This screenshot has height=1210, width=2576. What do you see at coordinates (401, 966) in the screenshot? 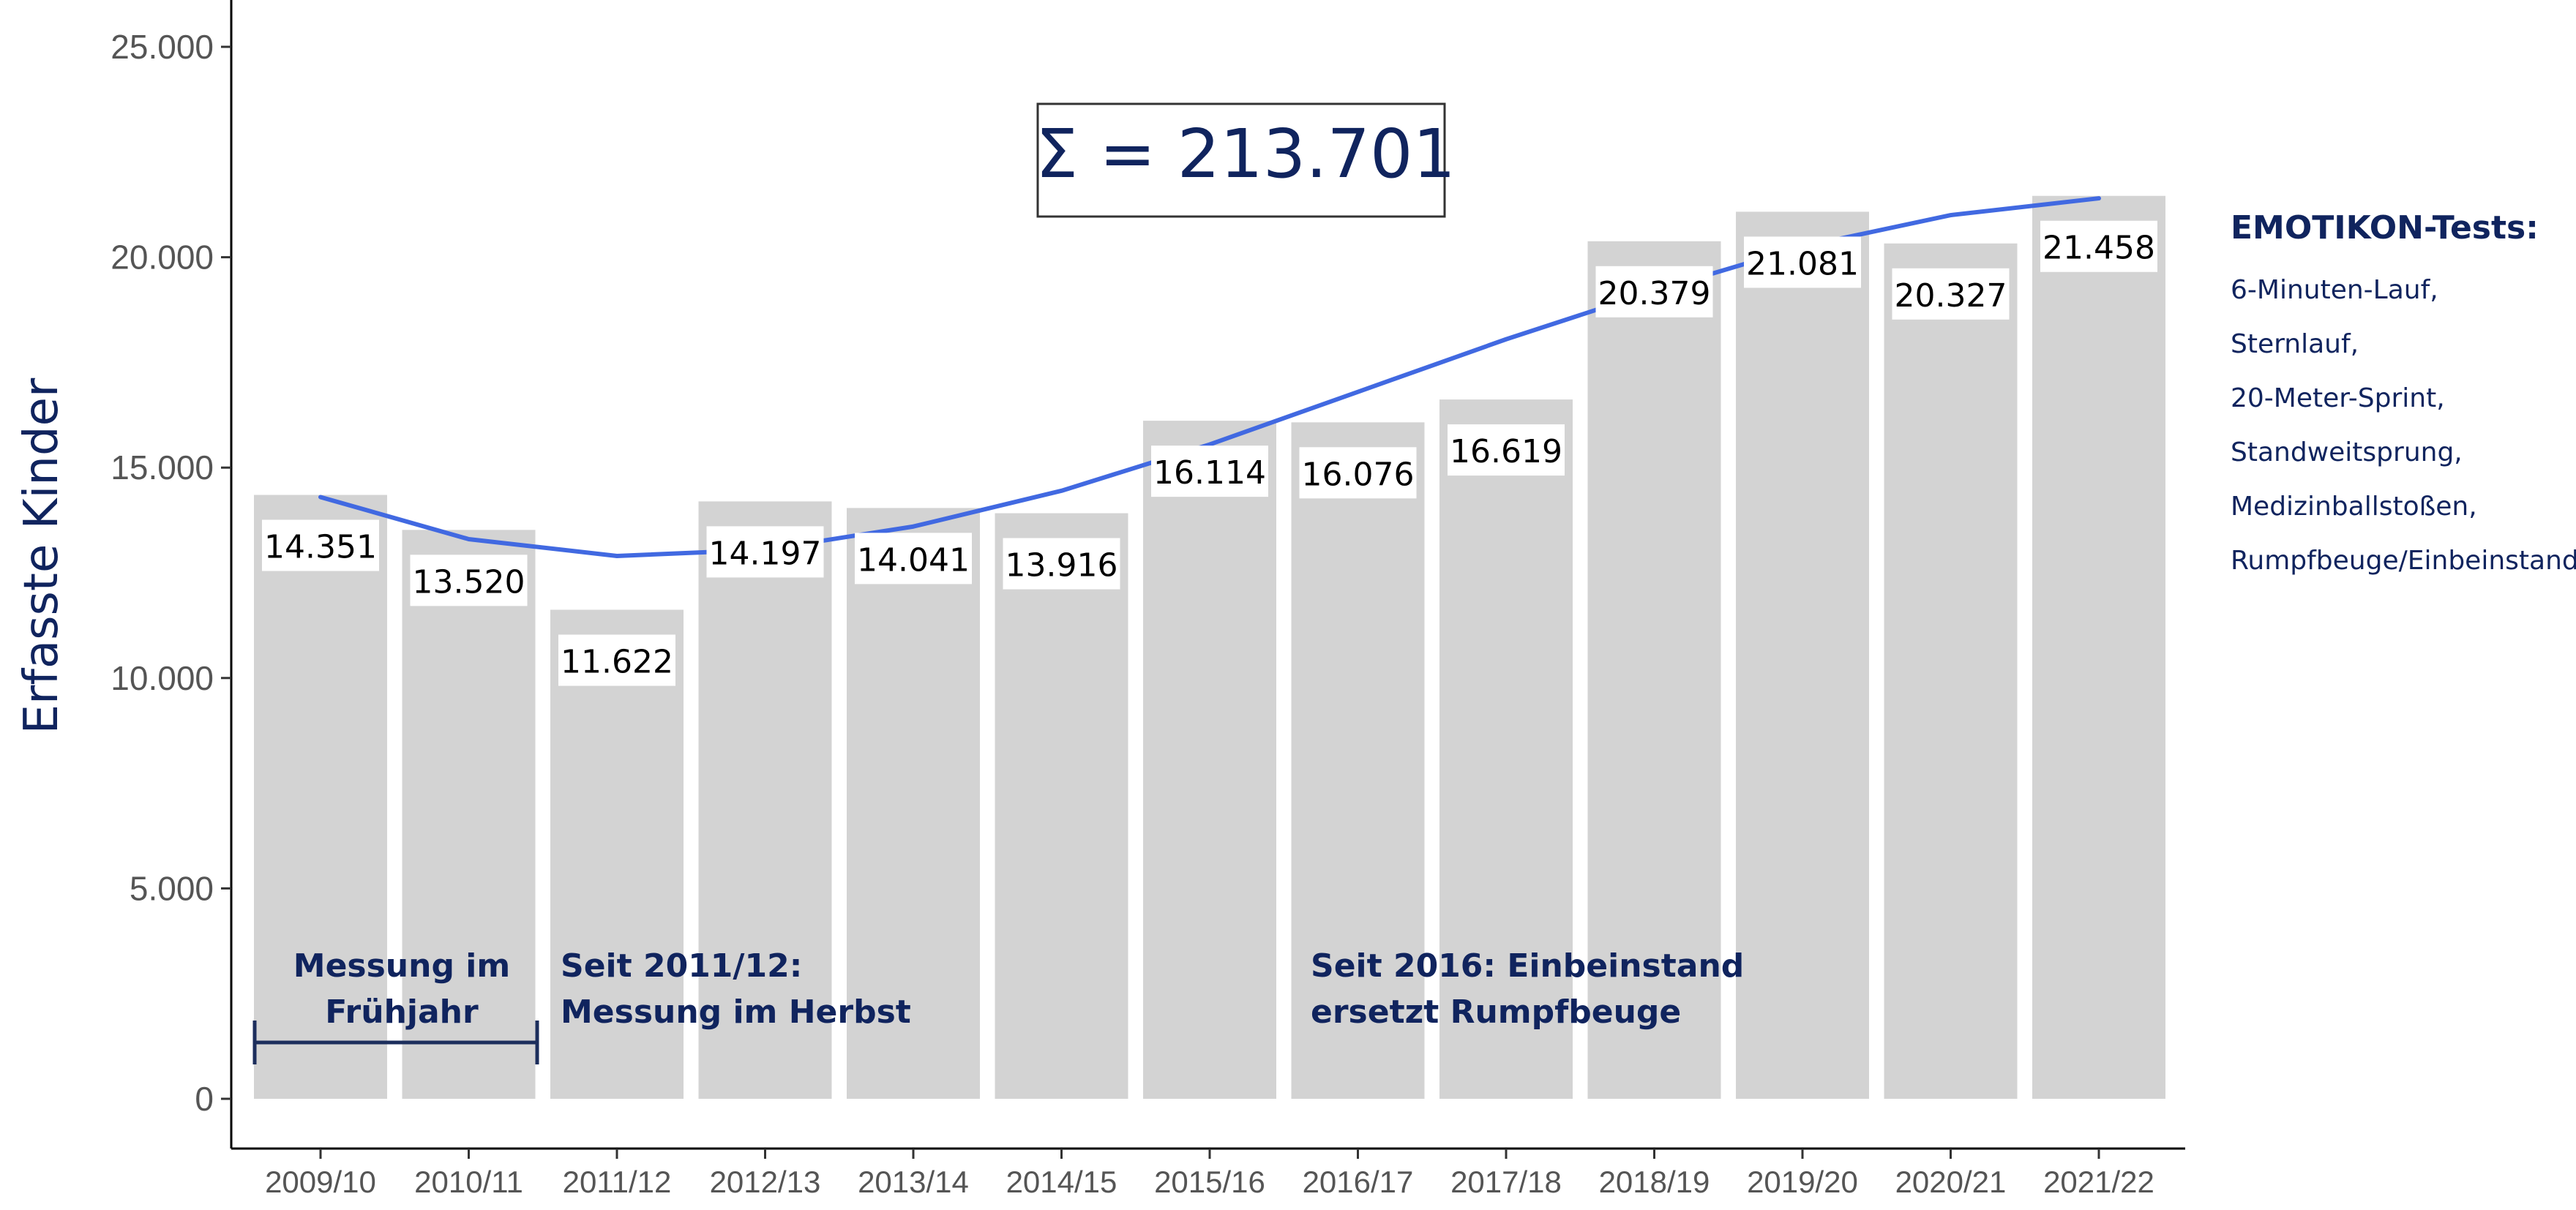
I see `annotation-fruehjahr-line1: Messung im` at bounding box center [401, 966].